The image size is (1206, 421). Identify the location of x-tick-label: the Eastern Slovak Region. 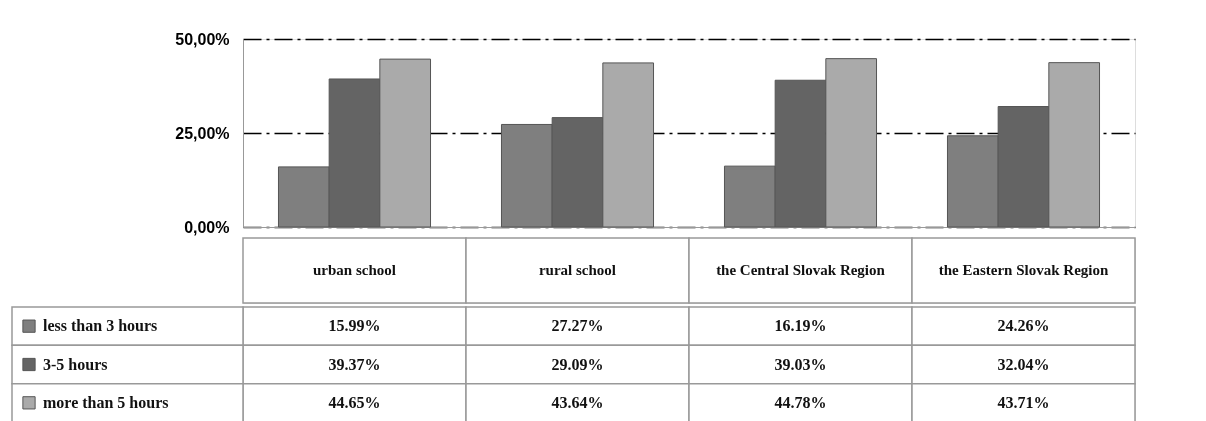
(1023, 270).